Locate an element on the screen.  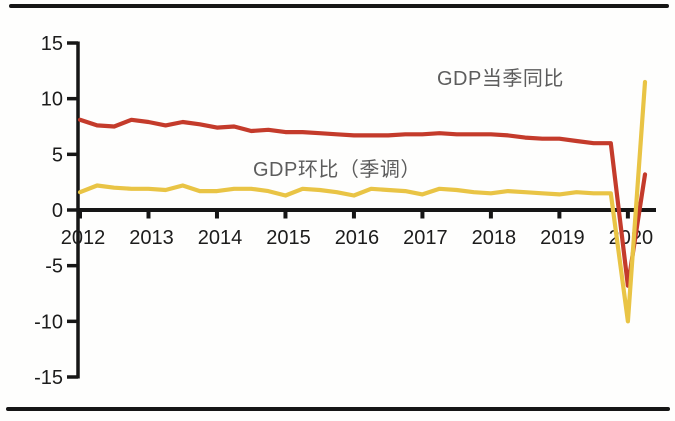
series-label-gdp-qoq: GDP环比（季调） is located at coordinates (337, 170).